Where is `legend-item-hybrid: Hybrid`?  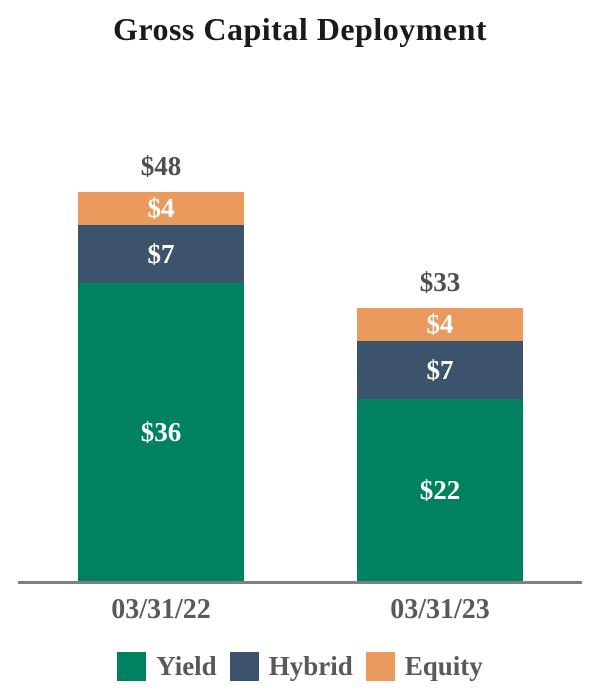
legend-item-hybrid: Hybrid is located at coordinates (291, 666).